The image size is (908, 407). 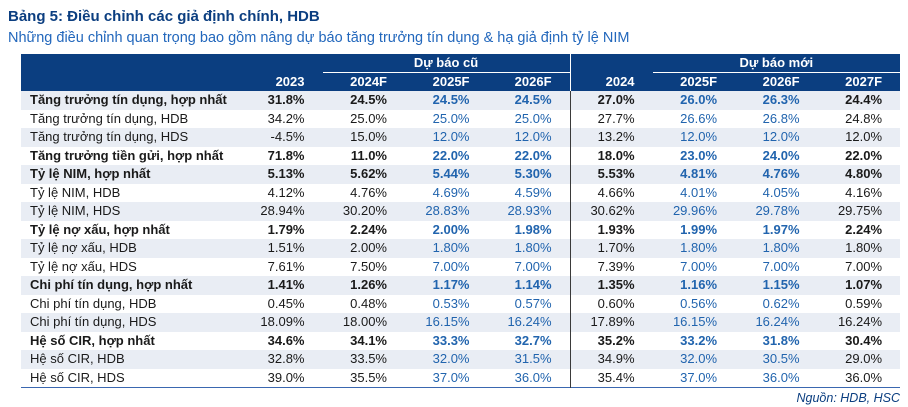 What do you see at coordinates (848, 398) in the screenshot?
I see `source-note: Nguồn: HDB, HSC` at bounding box center [848, 398].